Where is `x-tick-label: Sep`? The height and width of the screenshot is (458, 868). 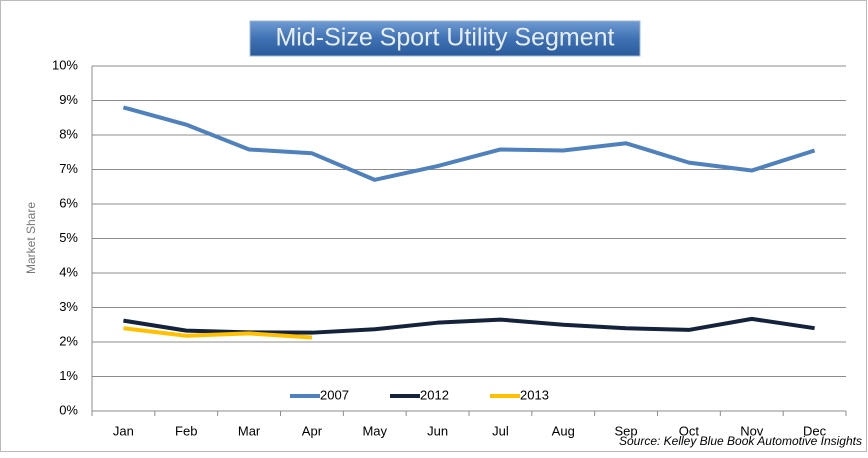
x-tick-label: Sep is located at coordinates (626, 430).